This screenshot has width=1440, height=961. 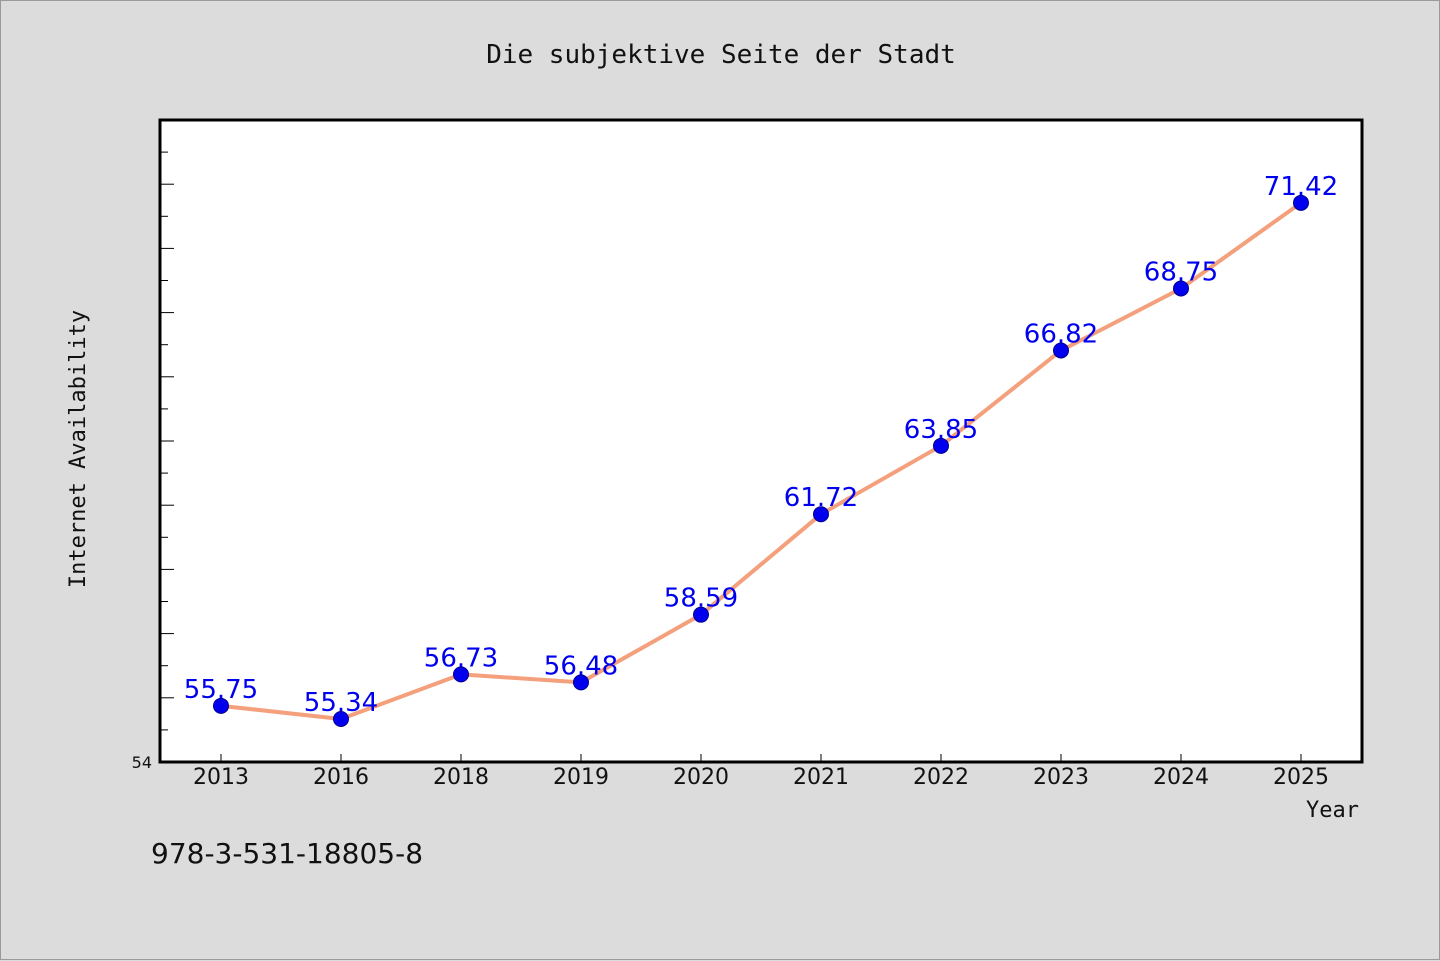 What do you see at coordinates (581, 777) in the screenshot?
I see `x-tick-label: 2019` at bounding box center [581, 777].